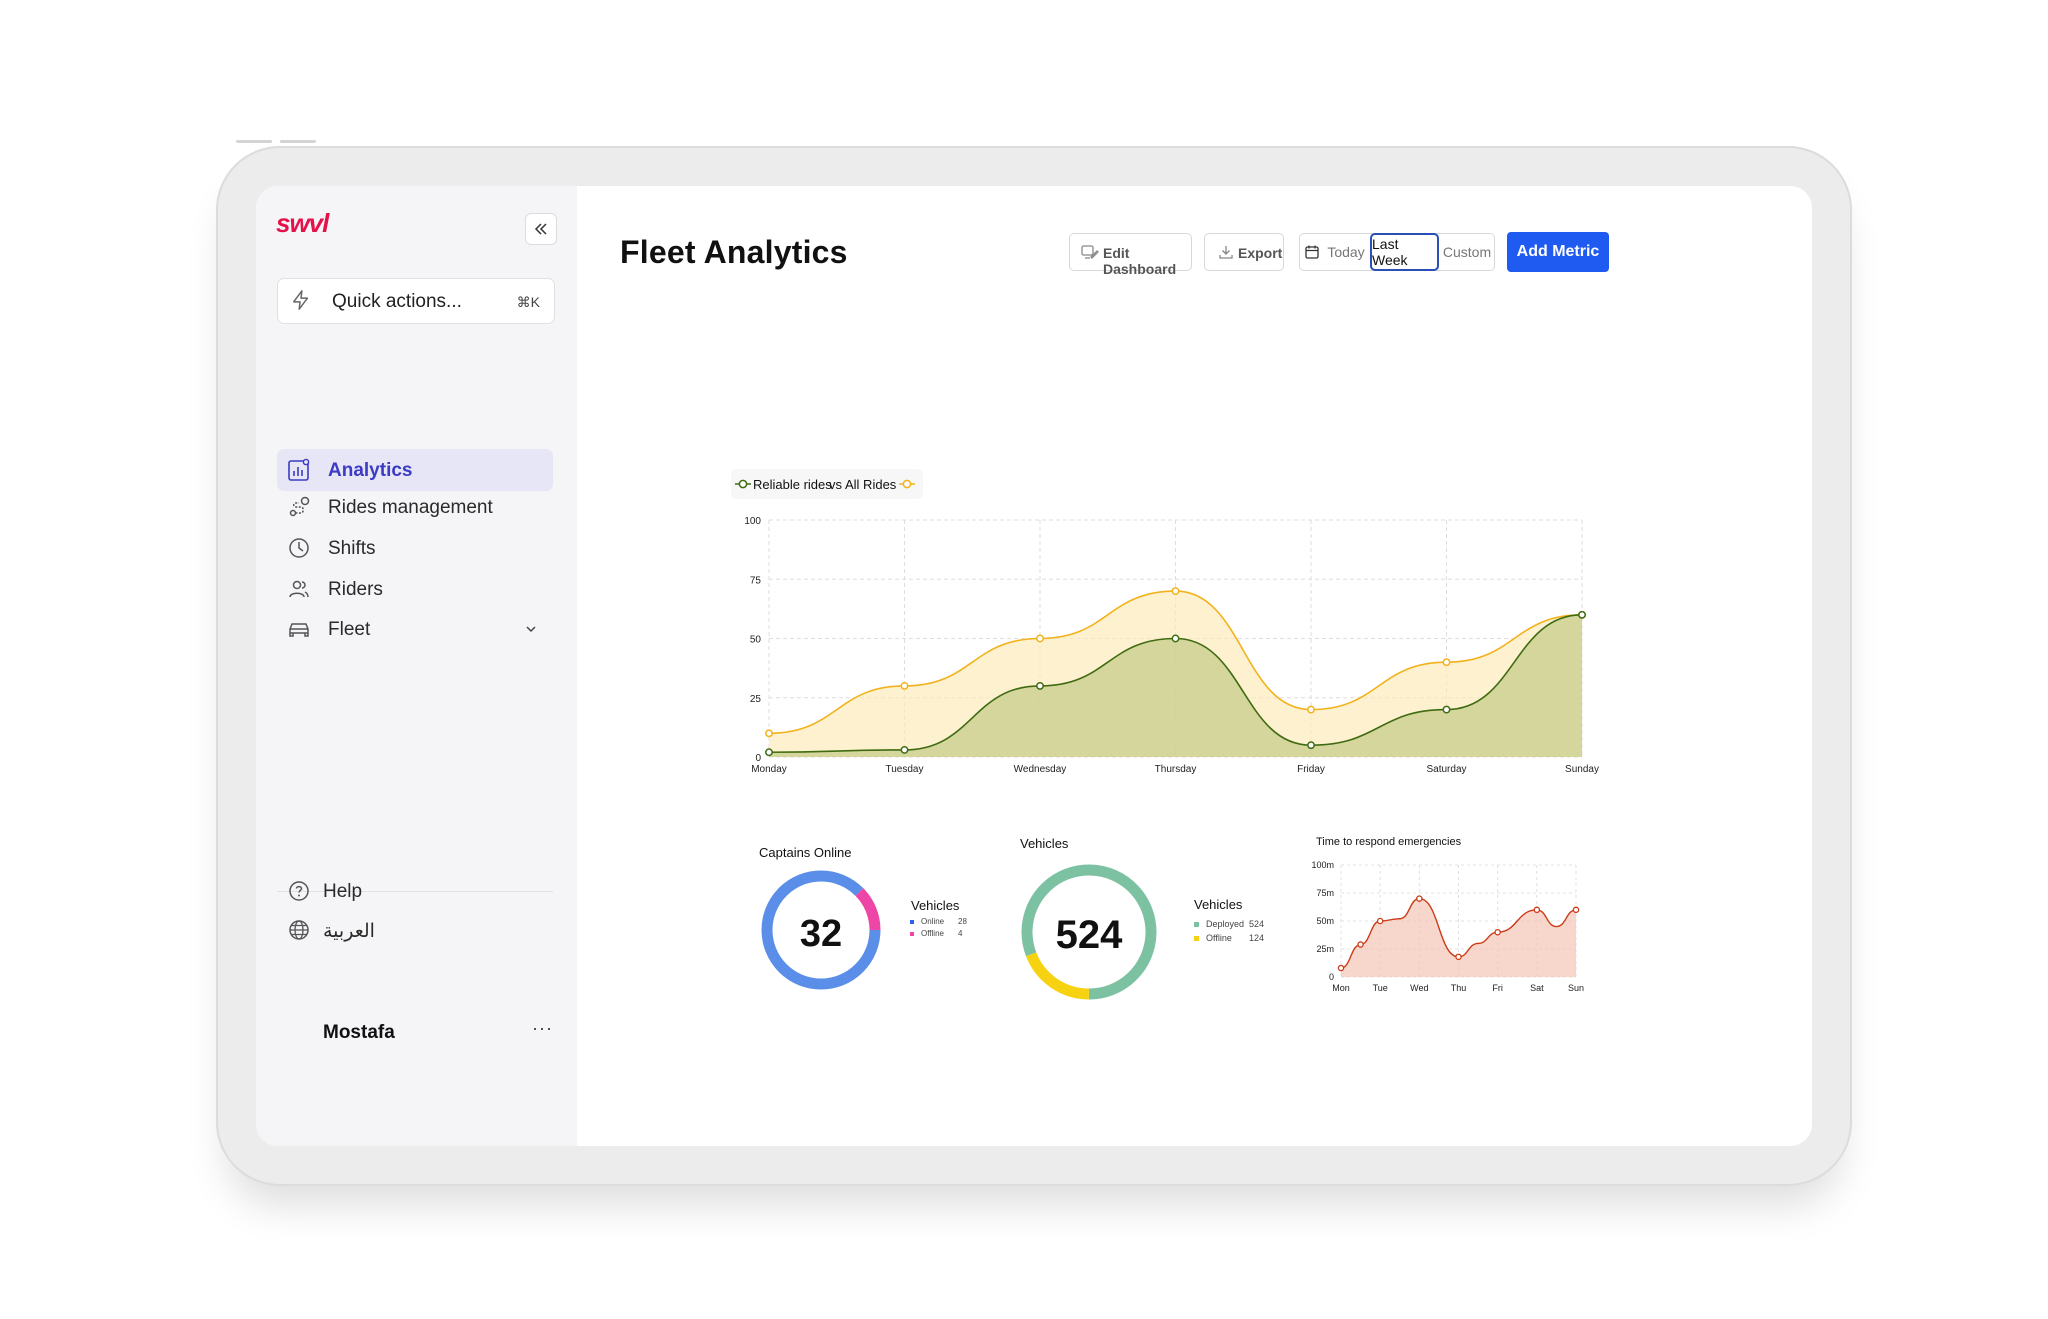 Image resolution: width=2048 pixels, height=1319 pixels. What do you see at coordinates (1467, 252) in the screenshot?
I see `range-custom: Custom` at bounding box center [1467, 252].